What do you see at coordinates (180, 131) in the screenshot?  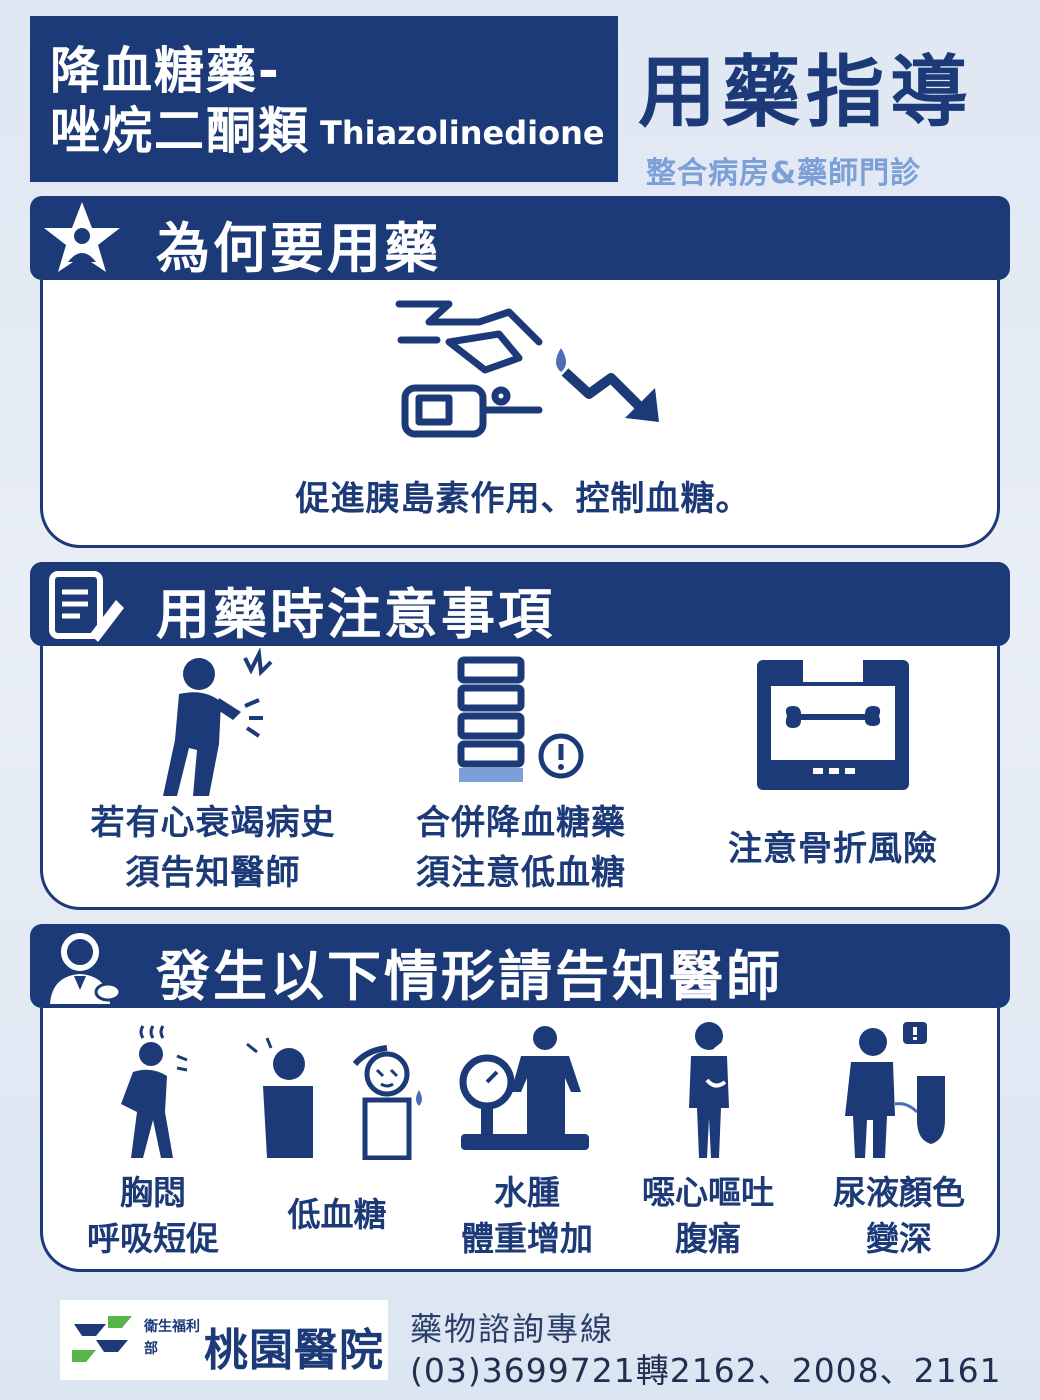 I see `title-zh: 唑烷二酮類` at bounding box center [180, 131].